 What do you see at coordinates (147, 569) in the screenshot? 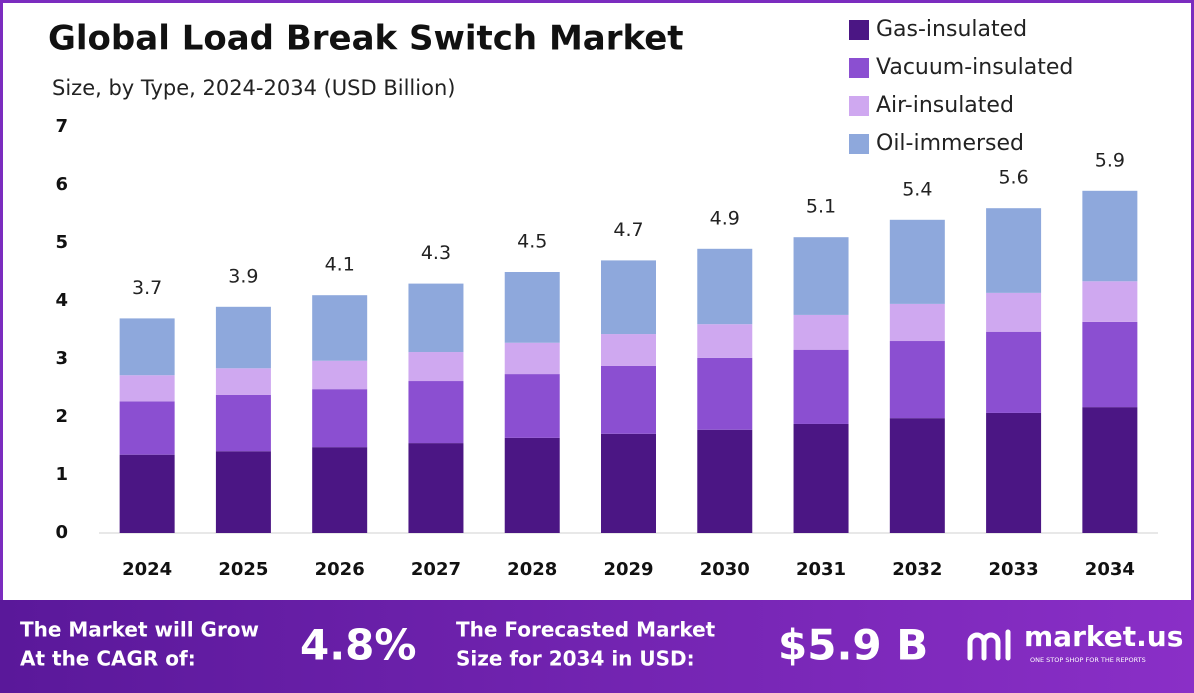
I see `x-tick-label: 2024` at bounding box center [147, 569].